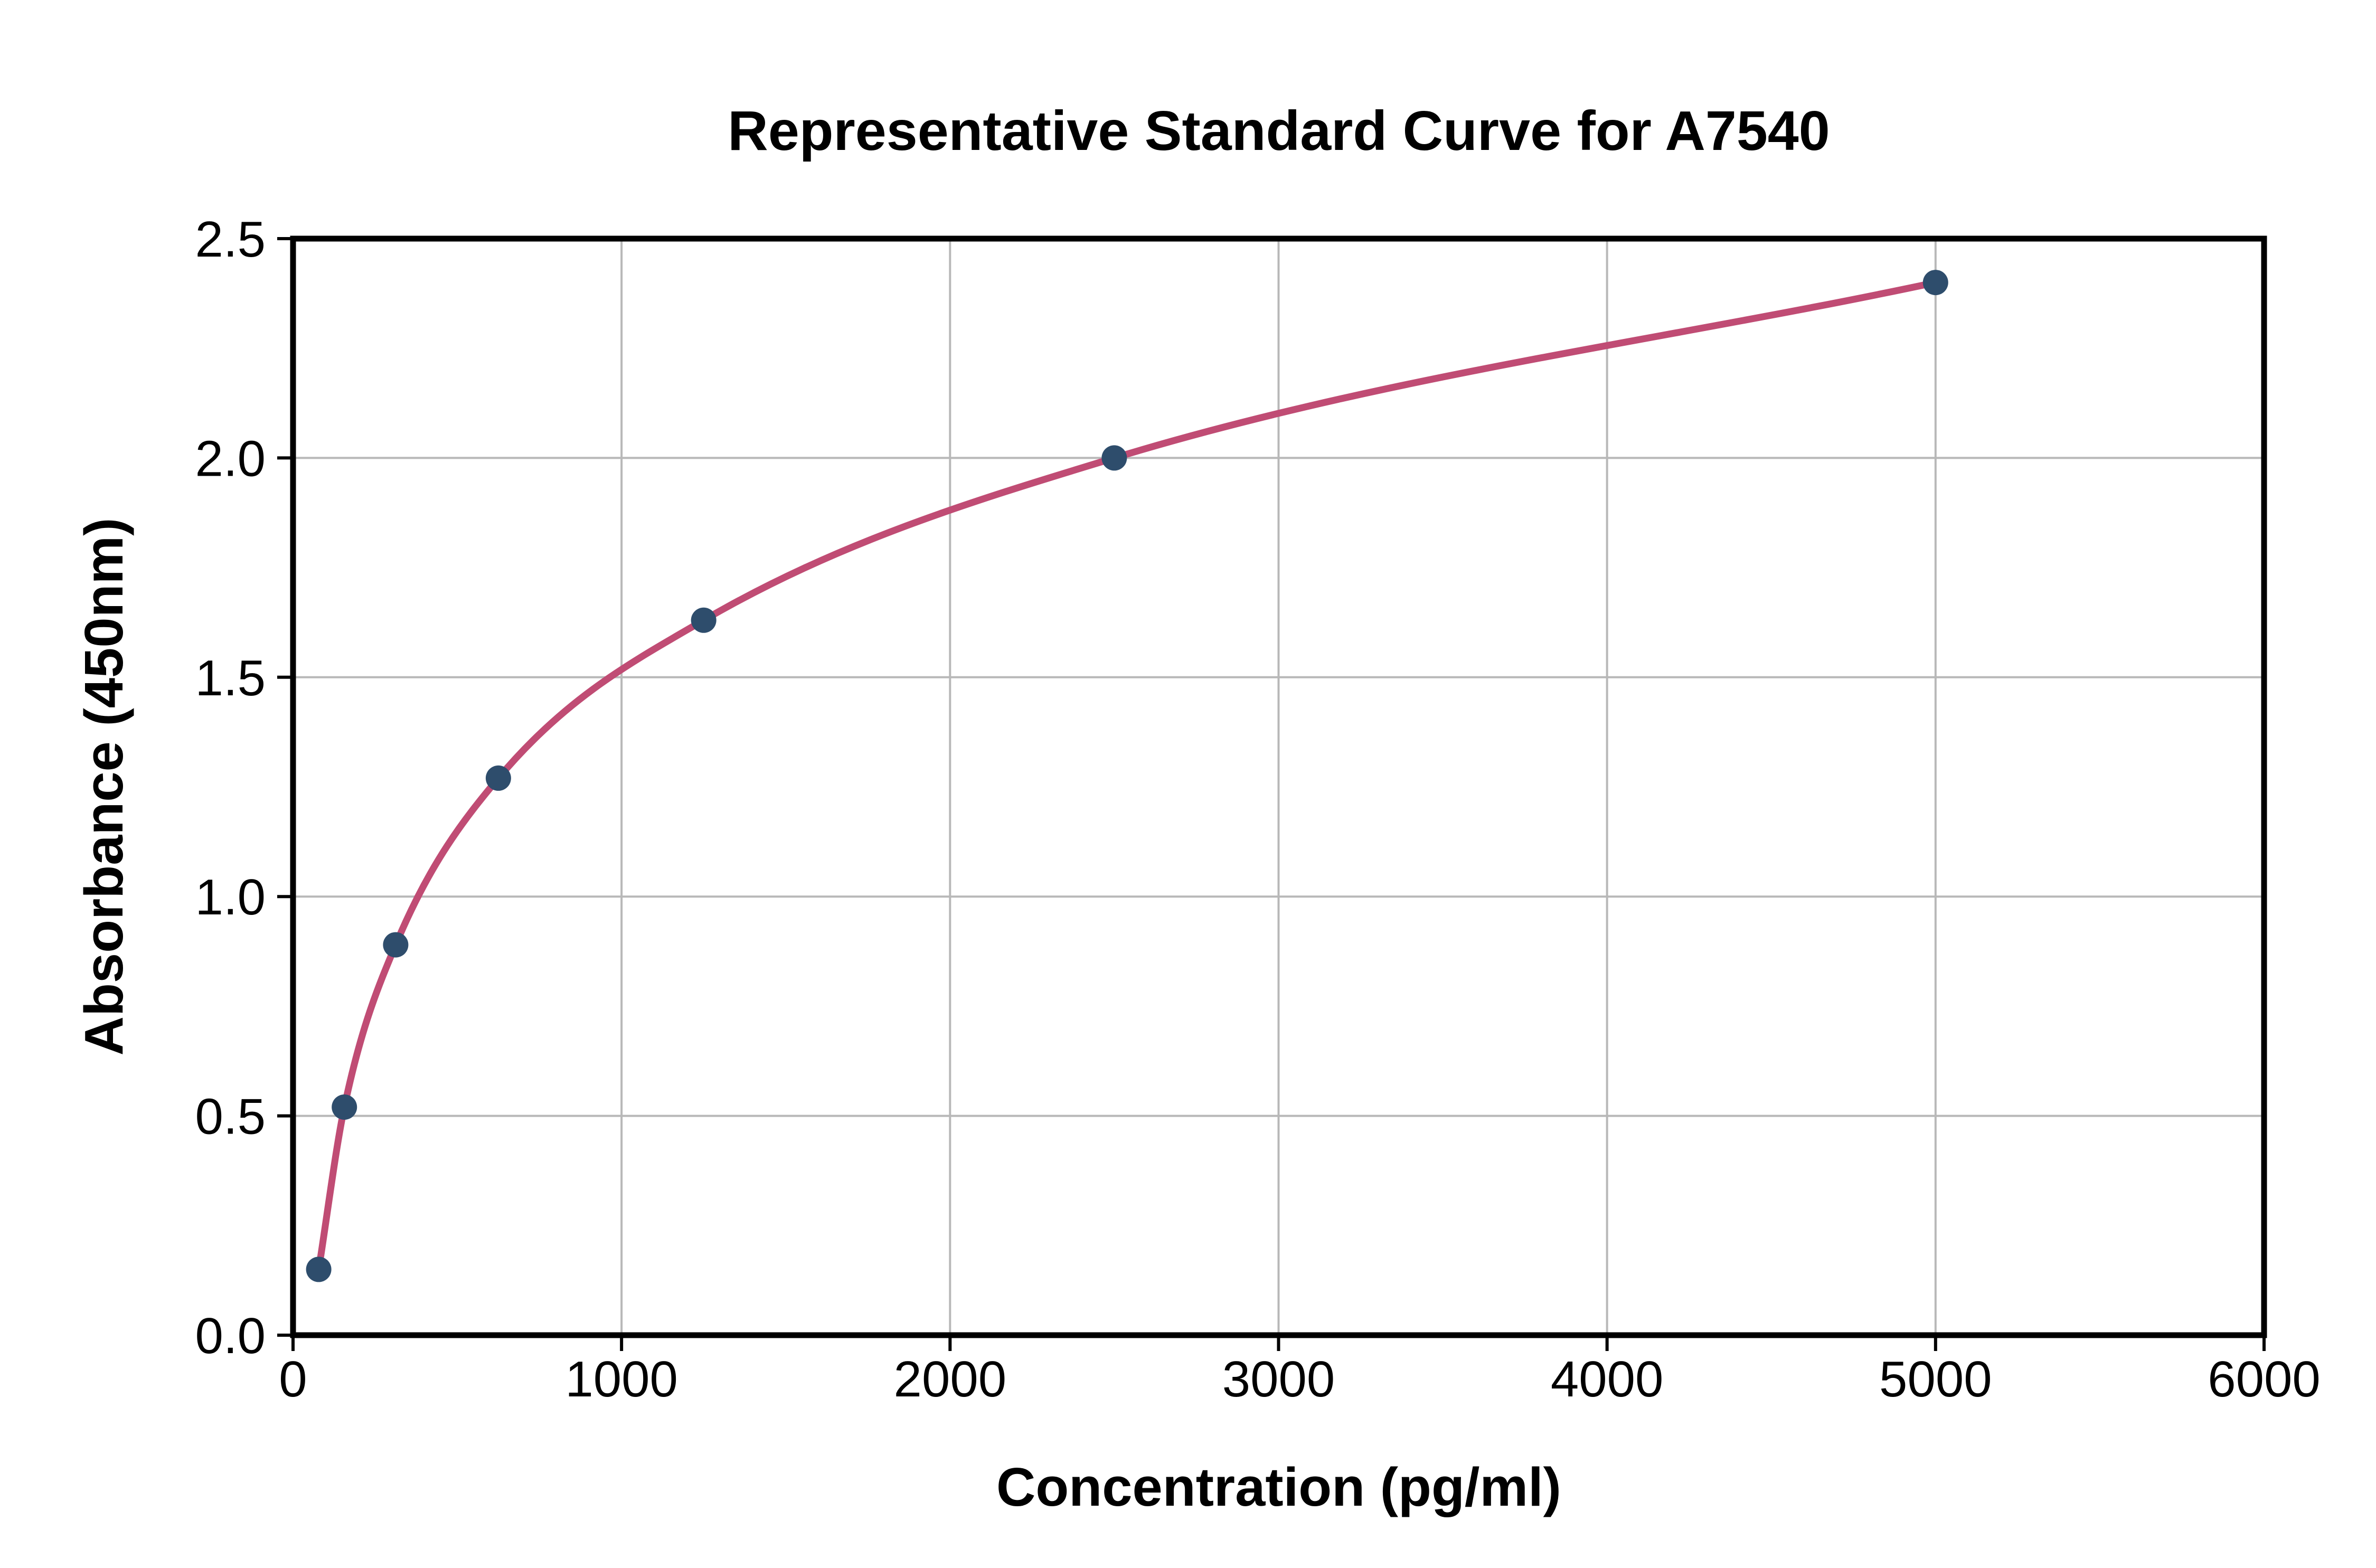 The image size is (2376, 1568). I want to click on x-tick-label: 3000, so click(1279, 1380).